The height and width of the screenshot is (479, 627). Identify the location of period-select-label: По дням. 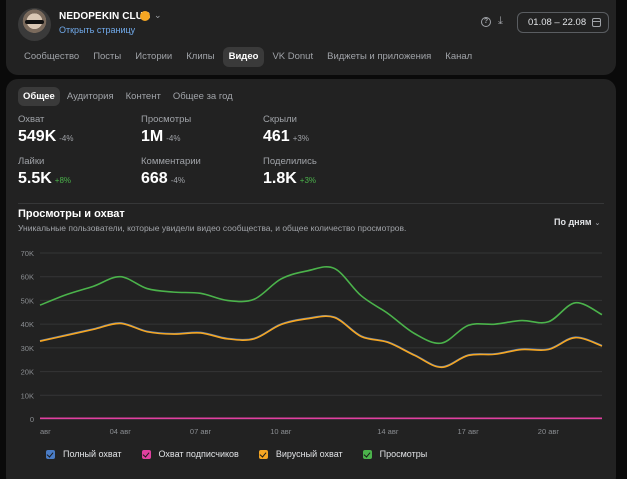
(573, 222).